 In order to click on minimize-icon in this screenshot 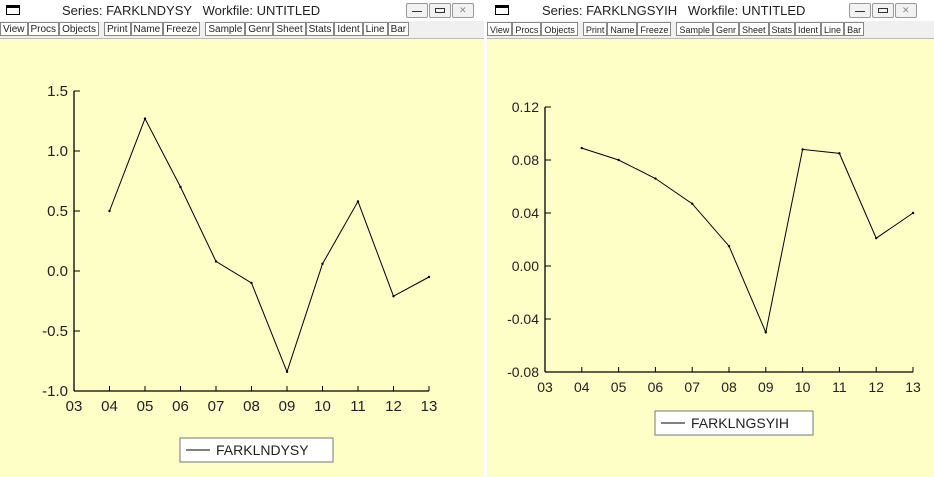, I will do `click(860, 10)`.